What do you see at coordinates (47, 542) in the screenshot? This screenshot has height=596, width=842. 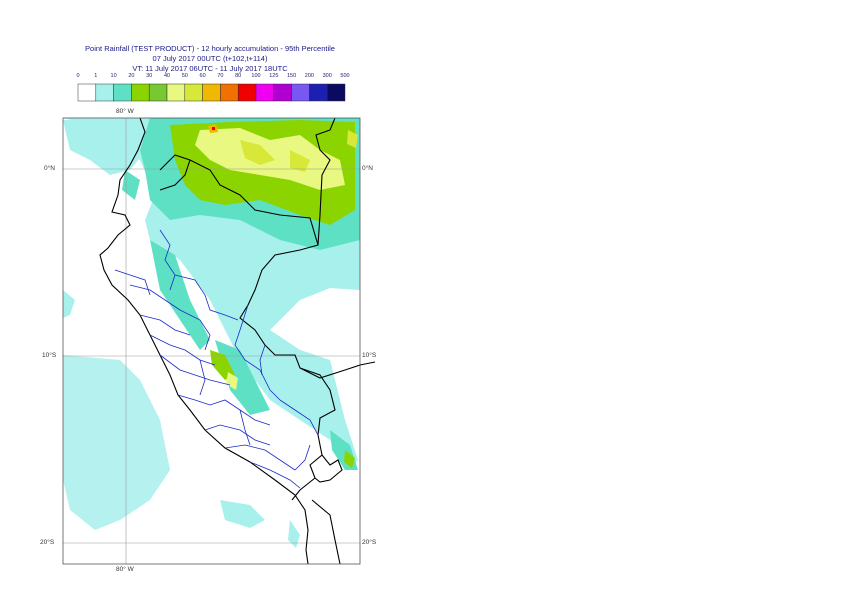 I see `lat-label-20-left: 20°S` at bounding box center [47, 542].